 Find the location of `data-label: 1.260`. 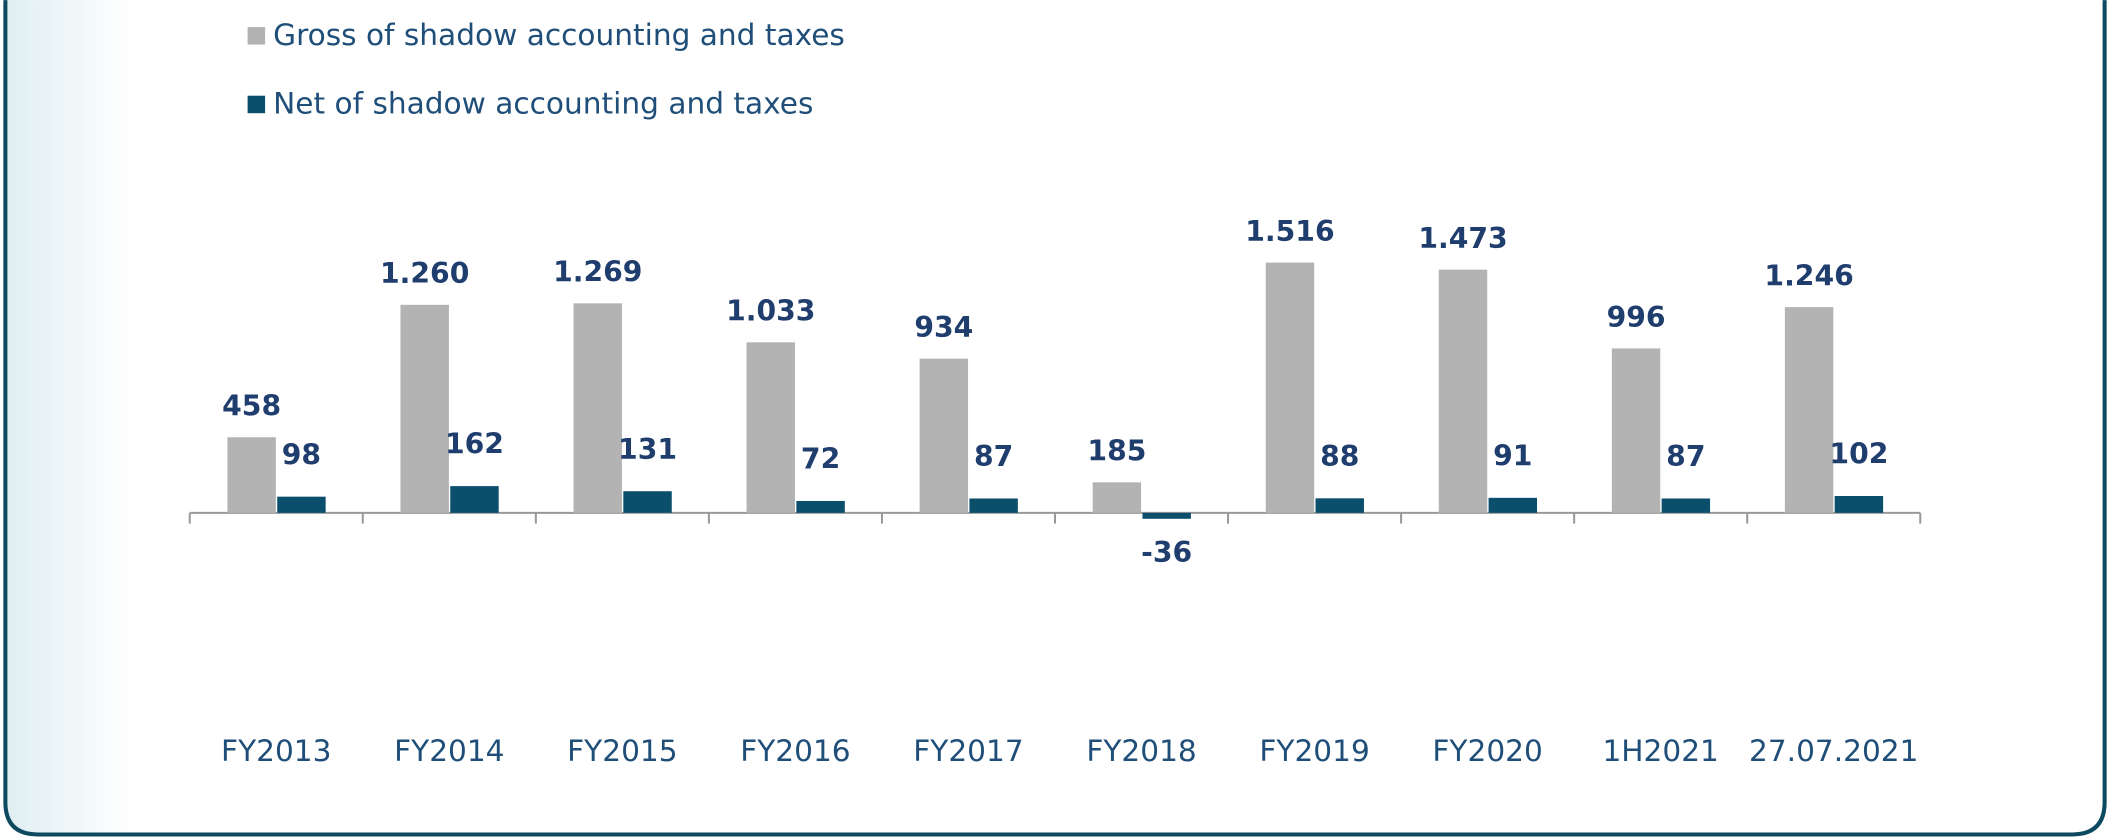

data-label: 1.260 is located at coordinates (424, 273).